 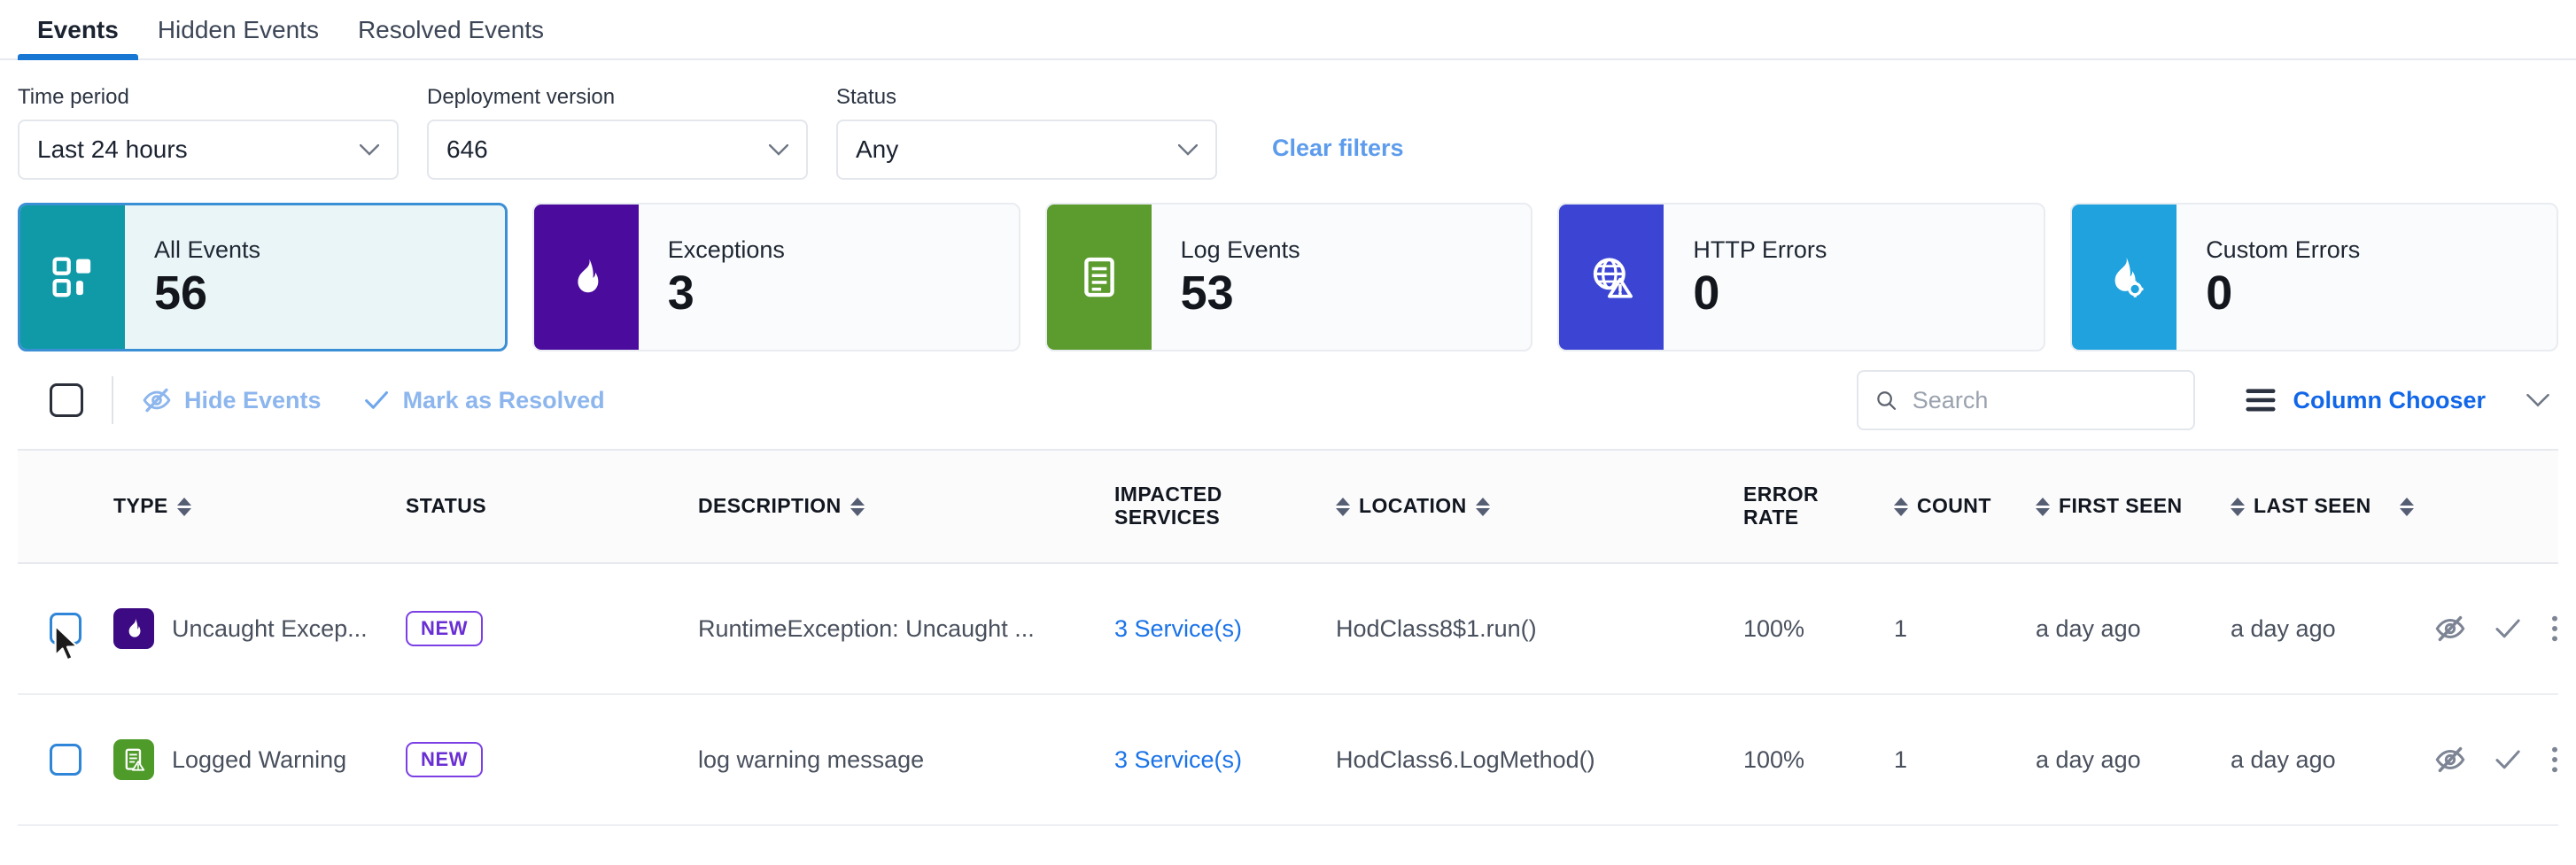 I want to click on cell-description: log warning message, so click(x=906, y=760).